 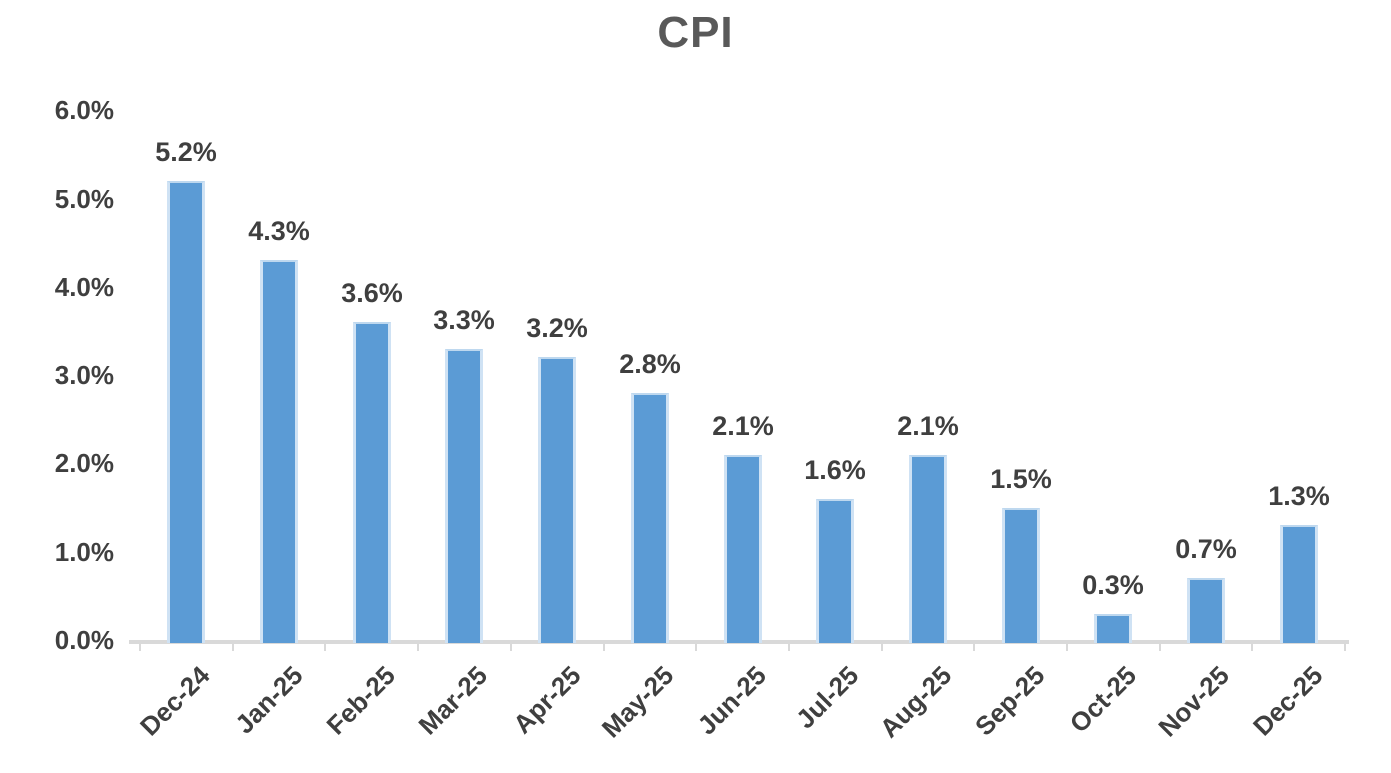 I want to click on bar-data-label: 1.5%, so click(x=1021, y=479).